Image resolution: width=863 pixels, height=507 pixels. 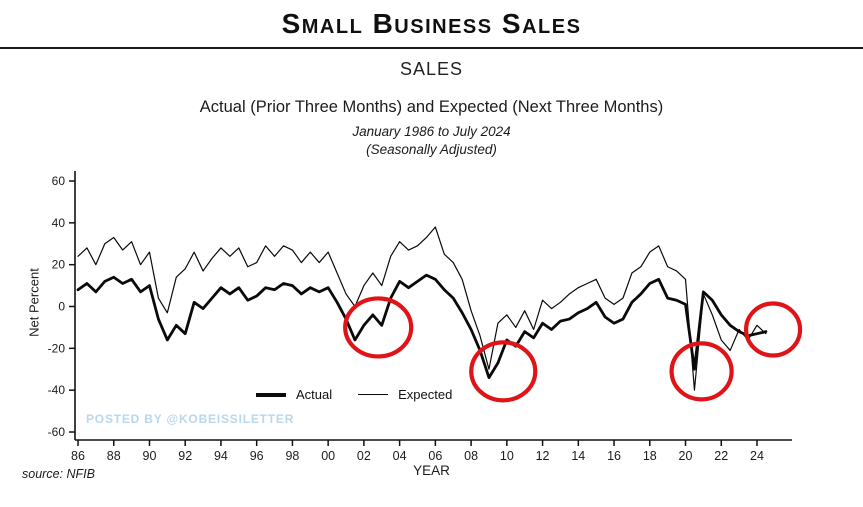 What do you see at coordinates (425, 394) in the screenshot?
I see `legend-label-expected: Expected` at bounding box center [425, 394].